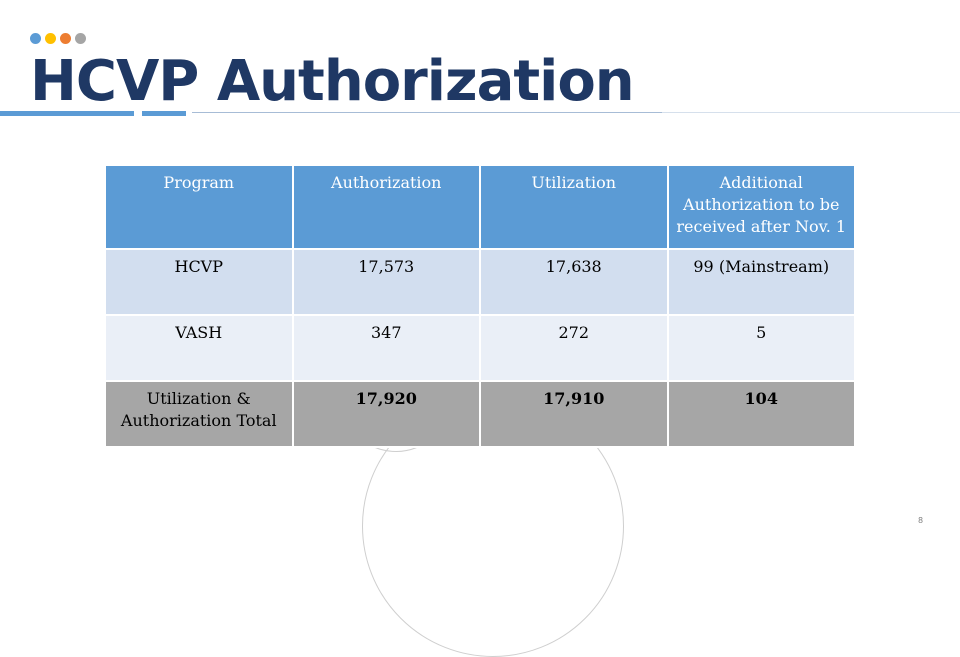  I want to click on cell-utilization: 17,638, so click(574, 282).